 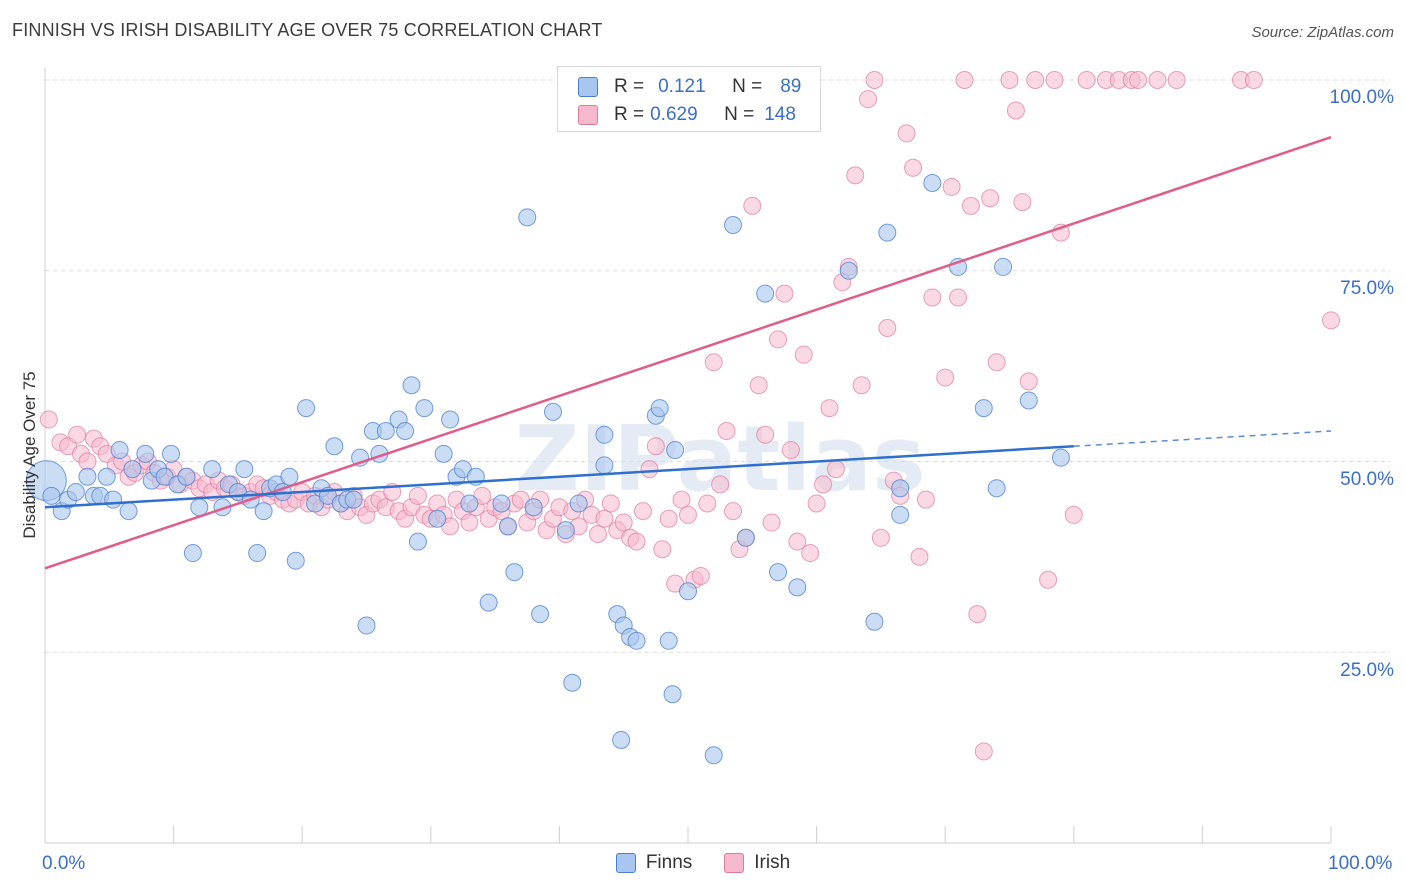 I want to click on y-tick-50: 50.0%, so click(x=1367, y=479).